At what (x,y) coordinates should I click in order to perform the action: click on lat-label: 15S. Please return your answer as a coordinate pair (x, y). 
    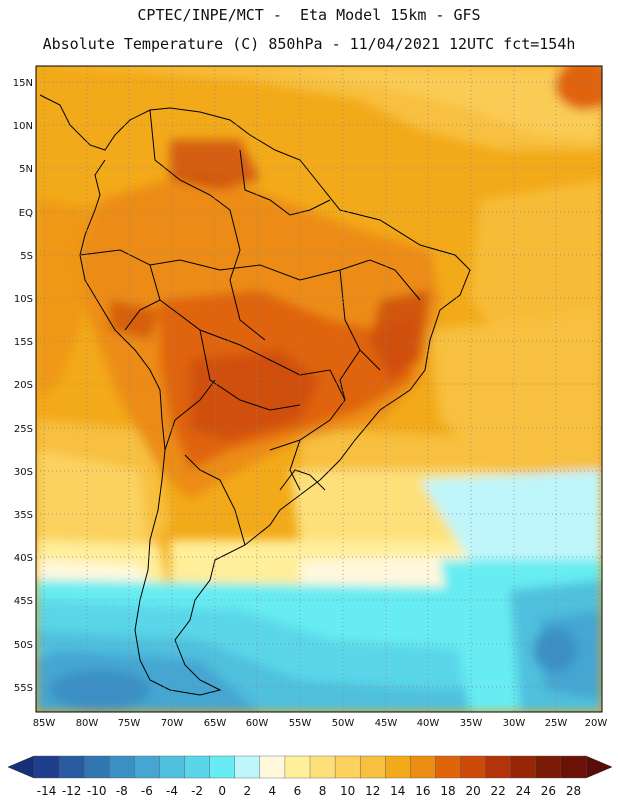
    Looking at the image, I should click on (23, 342).